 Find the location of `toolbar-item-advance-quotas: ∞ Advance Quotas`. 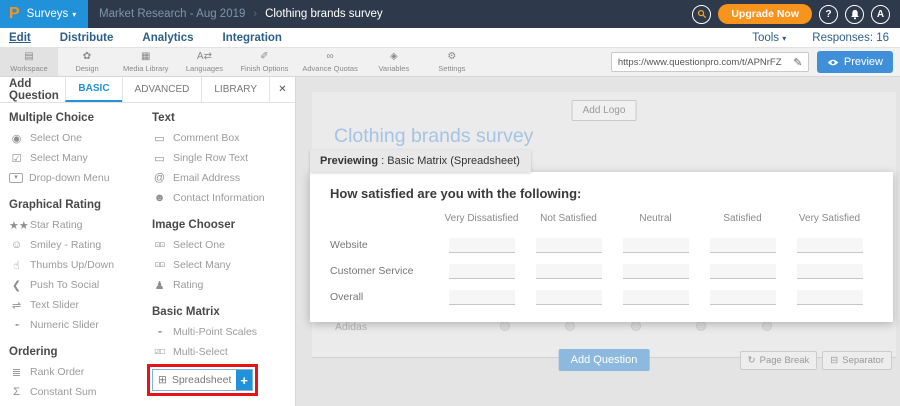

toolbar-item-advance-quotas: ∞ Advance Quotas is located at coordinates (329, 62).